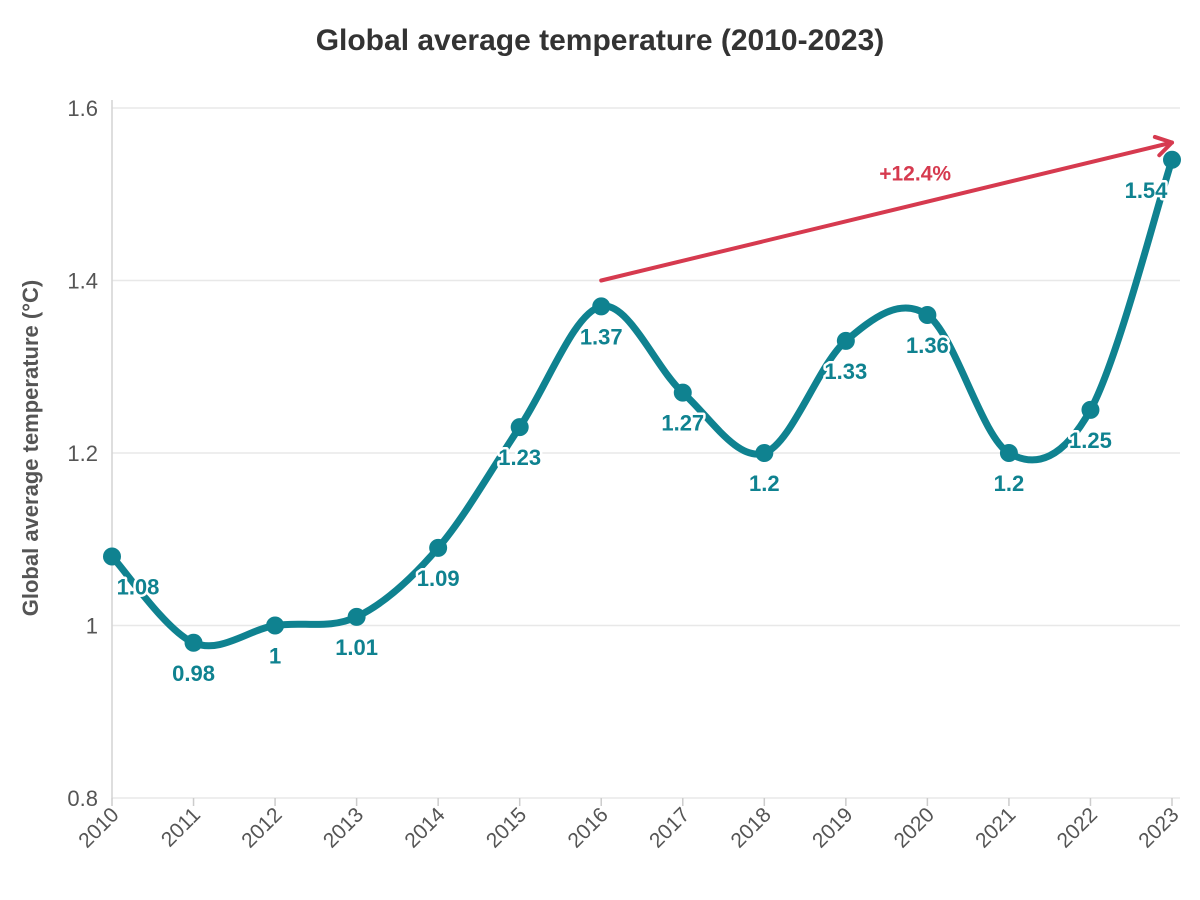 The height and width of the screenshot is (900, 1200). Describe the element at coordinates (1158, 827) in the screenshot. I see `x-tick-label: 2023` at that location.